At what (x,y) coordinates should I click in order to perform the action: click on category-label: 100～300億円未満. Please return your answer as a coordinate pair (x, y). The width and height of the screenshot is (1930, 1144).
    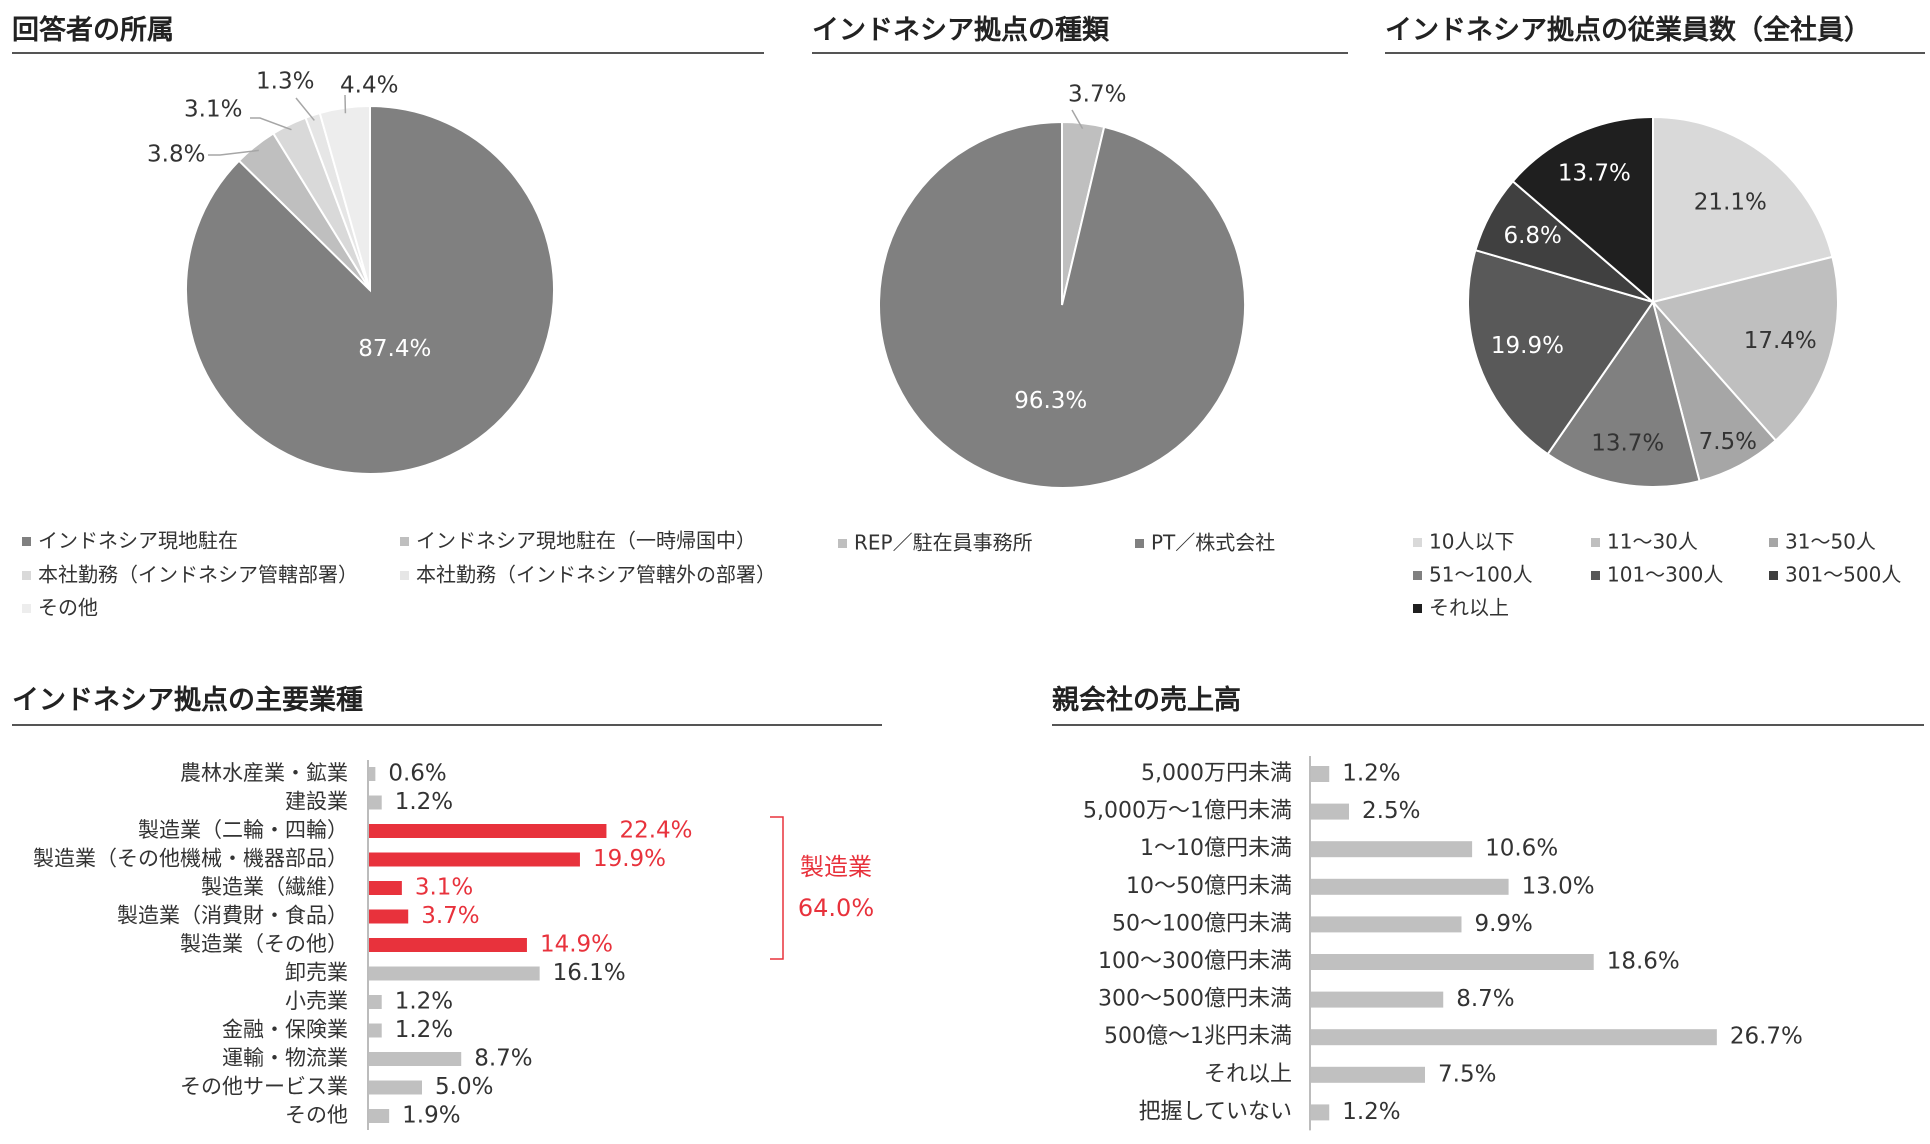
    Looking at the image, I should click on (1195, 961).